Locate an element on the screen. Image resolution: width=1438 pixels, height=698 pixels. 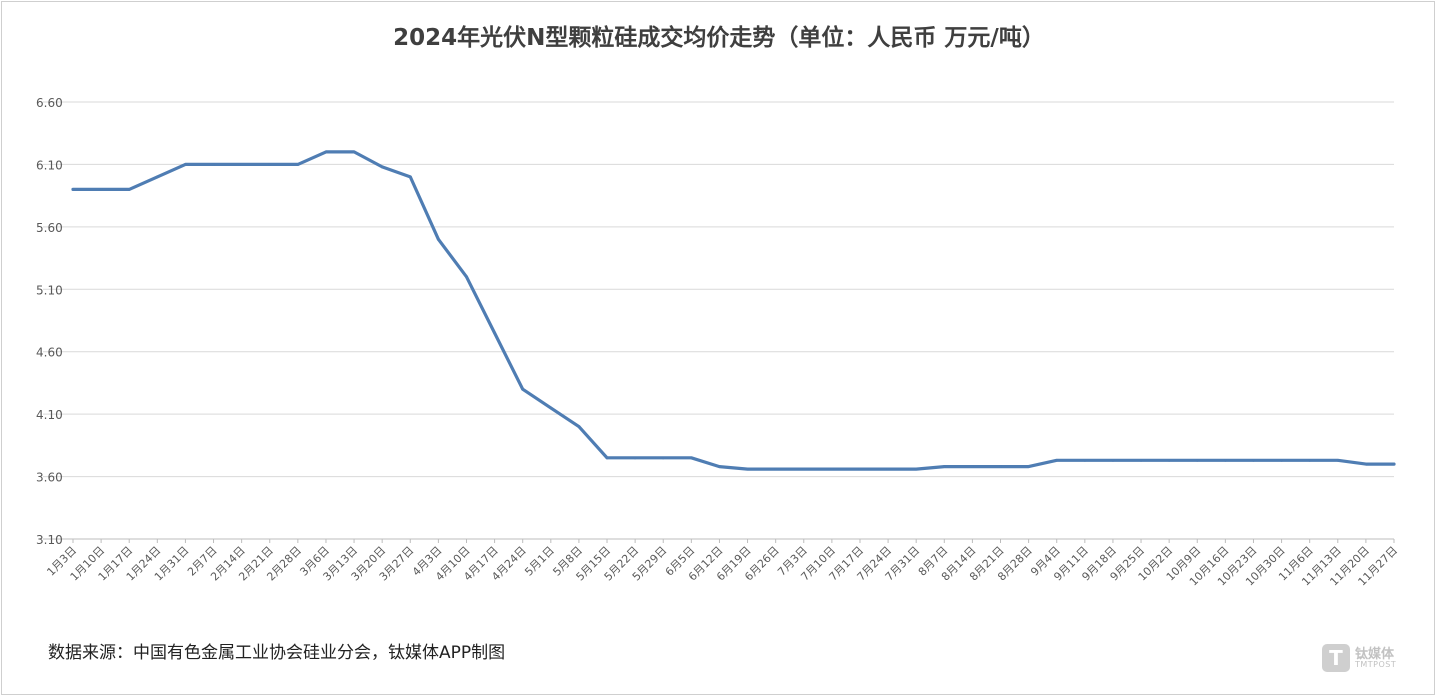
y-tick-label: 4.60 is located at coordinates (49, 353).